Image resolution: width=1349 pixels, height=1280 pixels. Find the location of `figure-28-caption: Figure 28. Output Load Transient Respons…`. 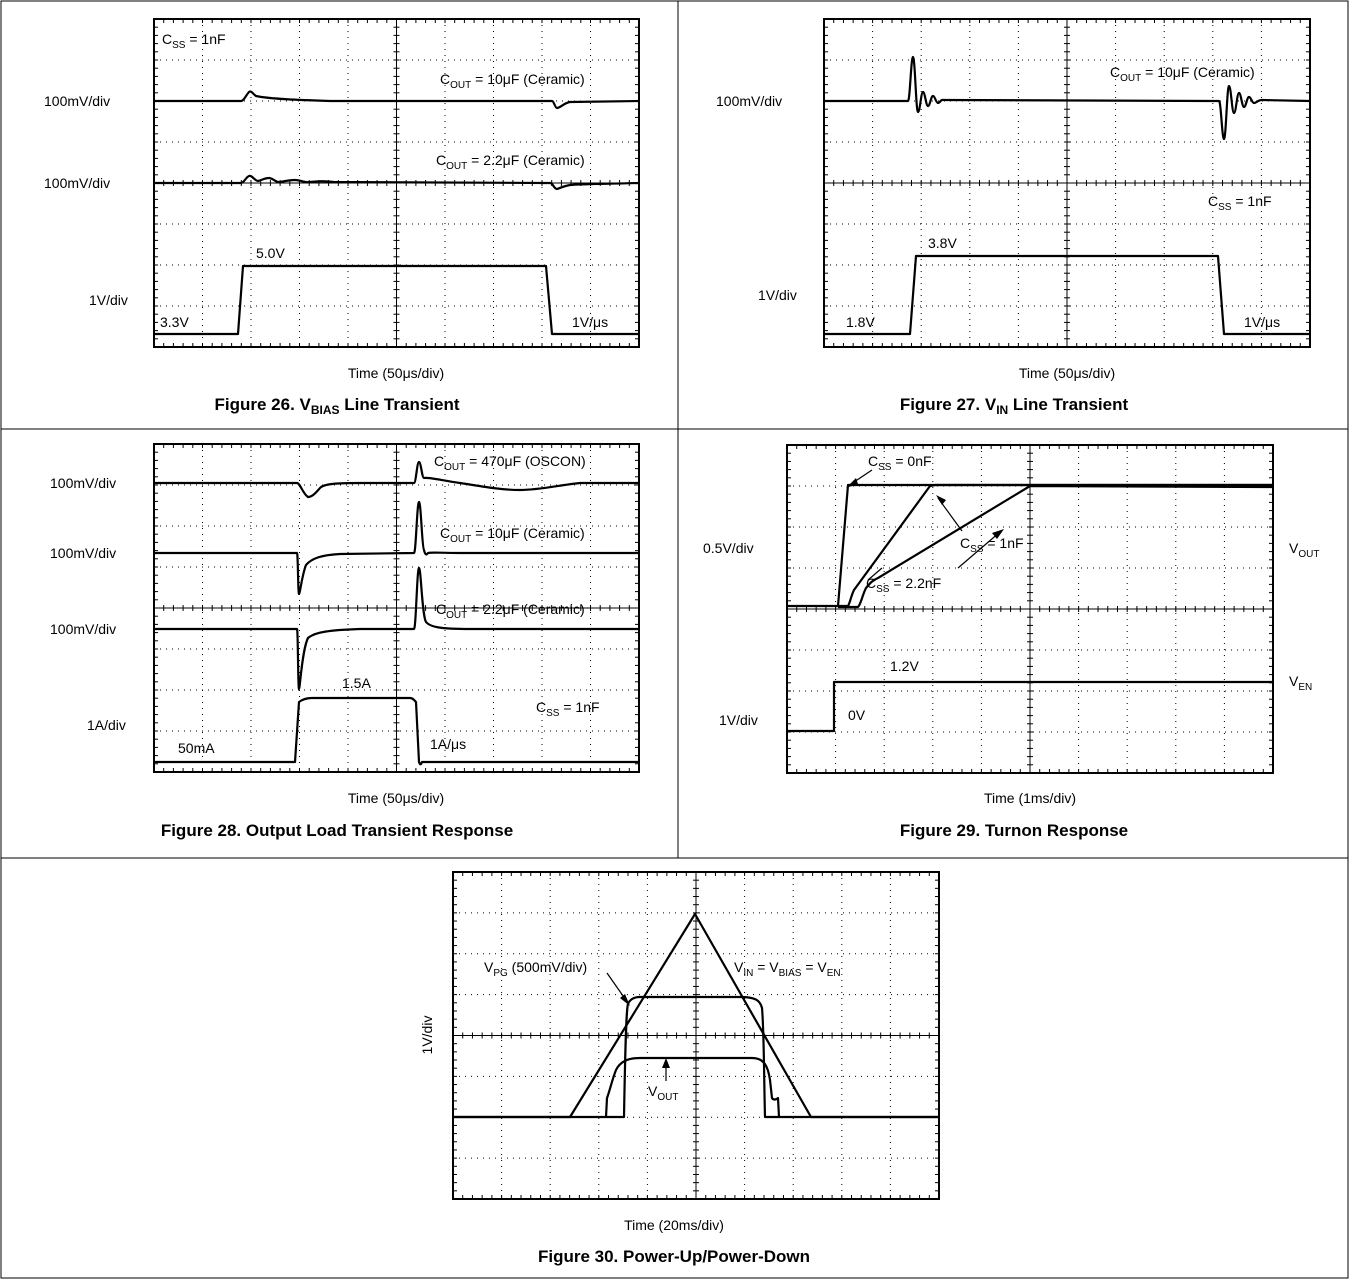

figure-28-caption: Figure 28. Output Load Transient Respons… is located at coordinates (337, 830).